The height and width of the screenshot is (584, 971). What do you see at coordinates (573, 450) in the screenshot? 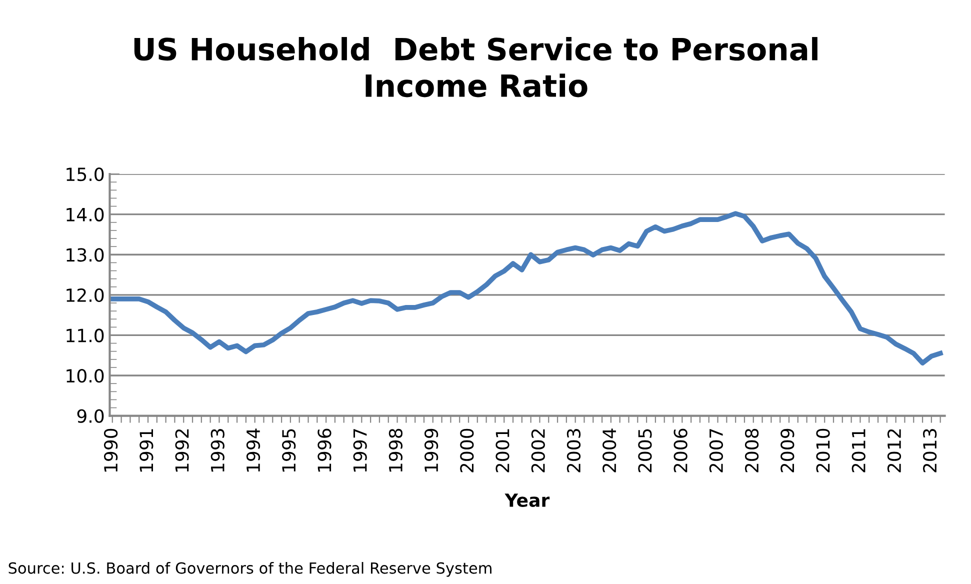
I see `x-tick-label: 2003` at bounding box center [573, 450].